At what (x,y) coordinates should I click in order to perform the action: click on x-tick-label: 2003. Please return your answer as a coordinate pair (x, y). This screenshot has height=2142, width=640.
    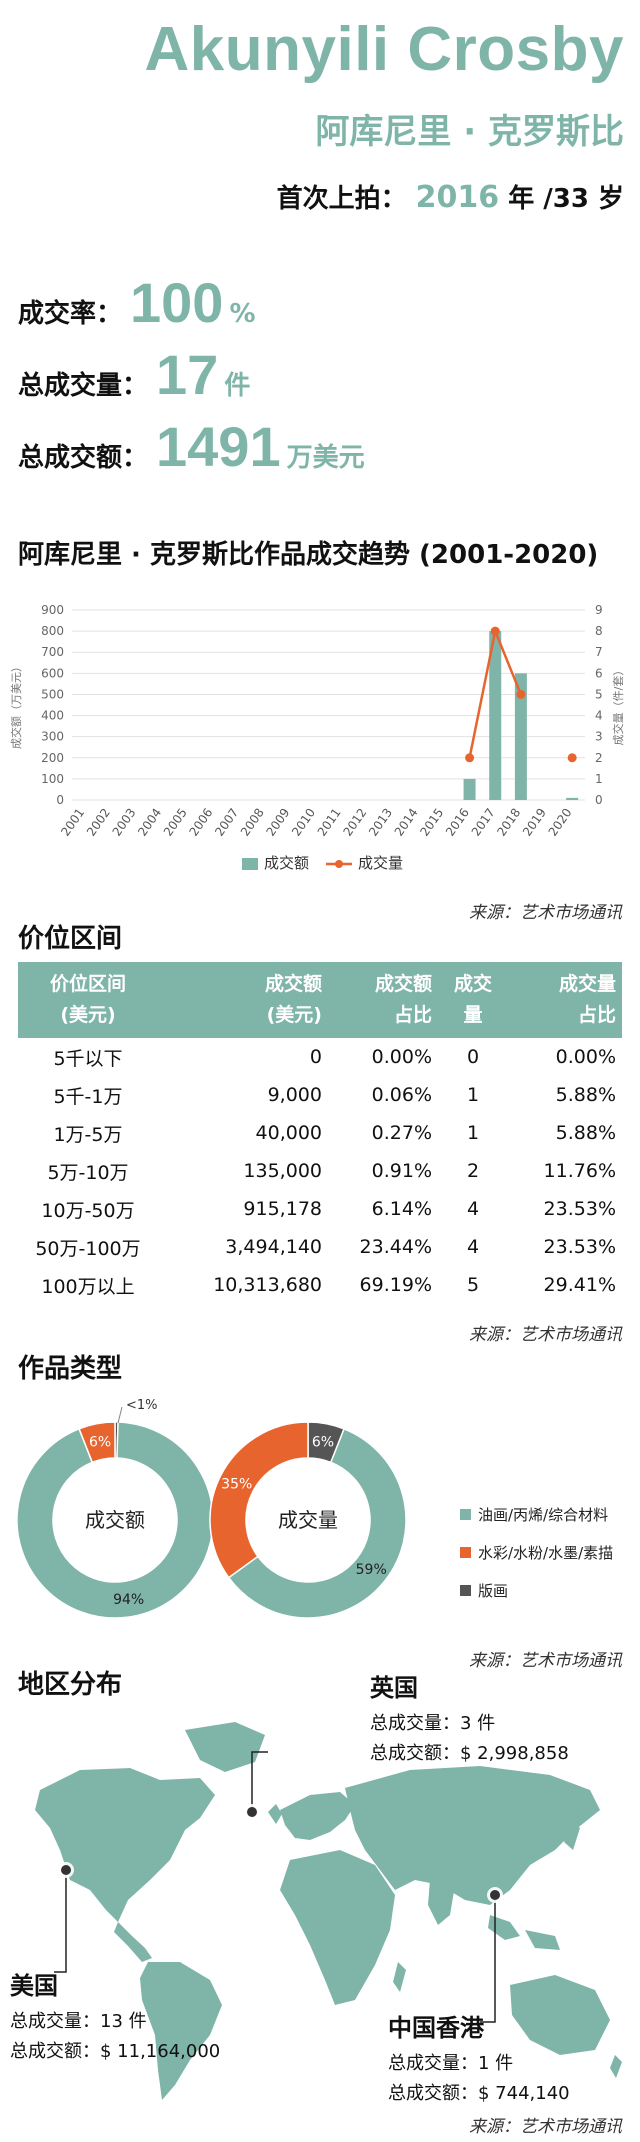
    Looking at the image, I should click on (124, 822).